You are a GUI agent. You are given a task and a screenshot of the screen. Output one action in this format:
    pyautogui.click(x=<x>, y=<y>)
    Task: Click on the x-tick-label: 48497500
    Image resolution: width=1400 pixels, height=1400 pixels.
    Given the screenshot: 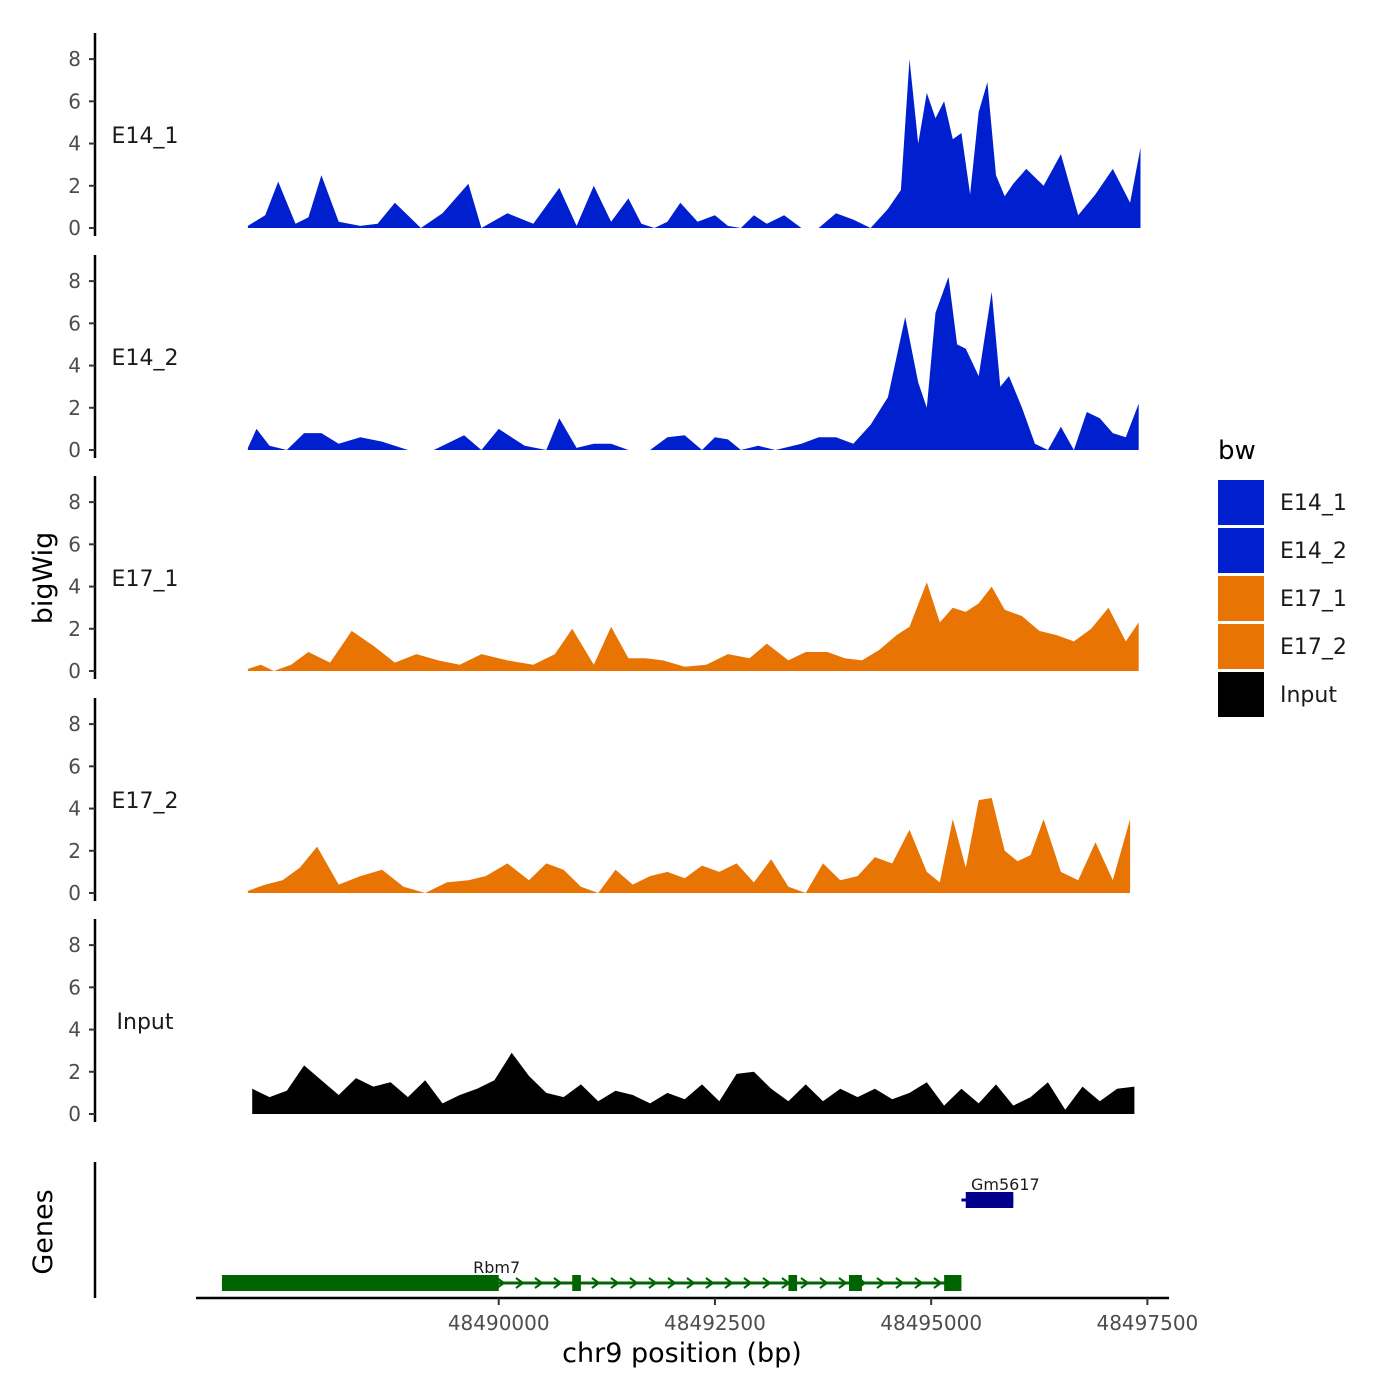 What is the action you would take?
    pyautogui.click(x=1147, y=1323)
    